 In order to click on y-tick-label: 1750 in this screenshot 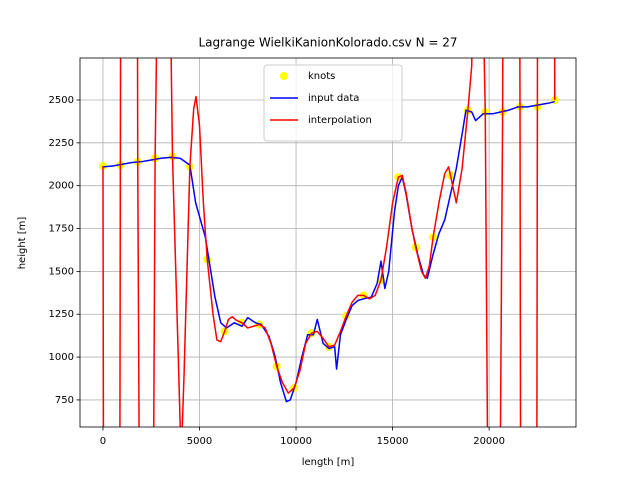, I will do `click(61, 229)`.